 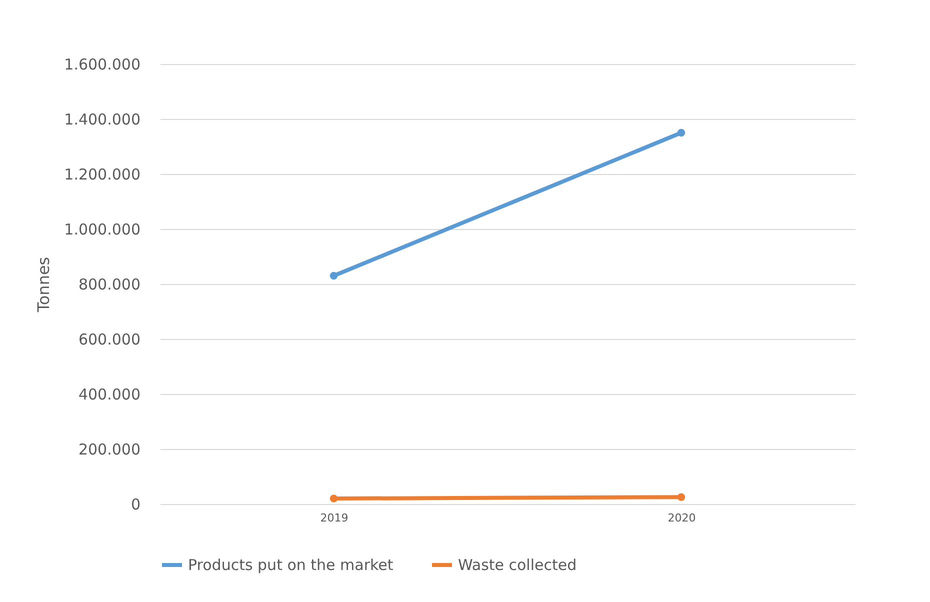 What do you see at coordinates (102, 65) in the screenshot?
I see `y-tick-label: 1.600.000` at bounding box center [102, 65].